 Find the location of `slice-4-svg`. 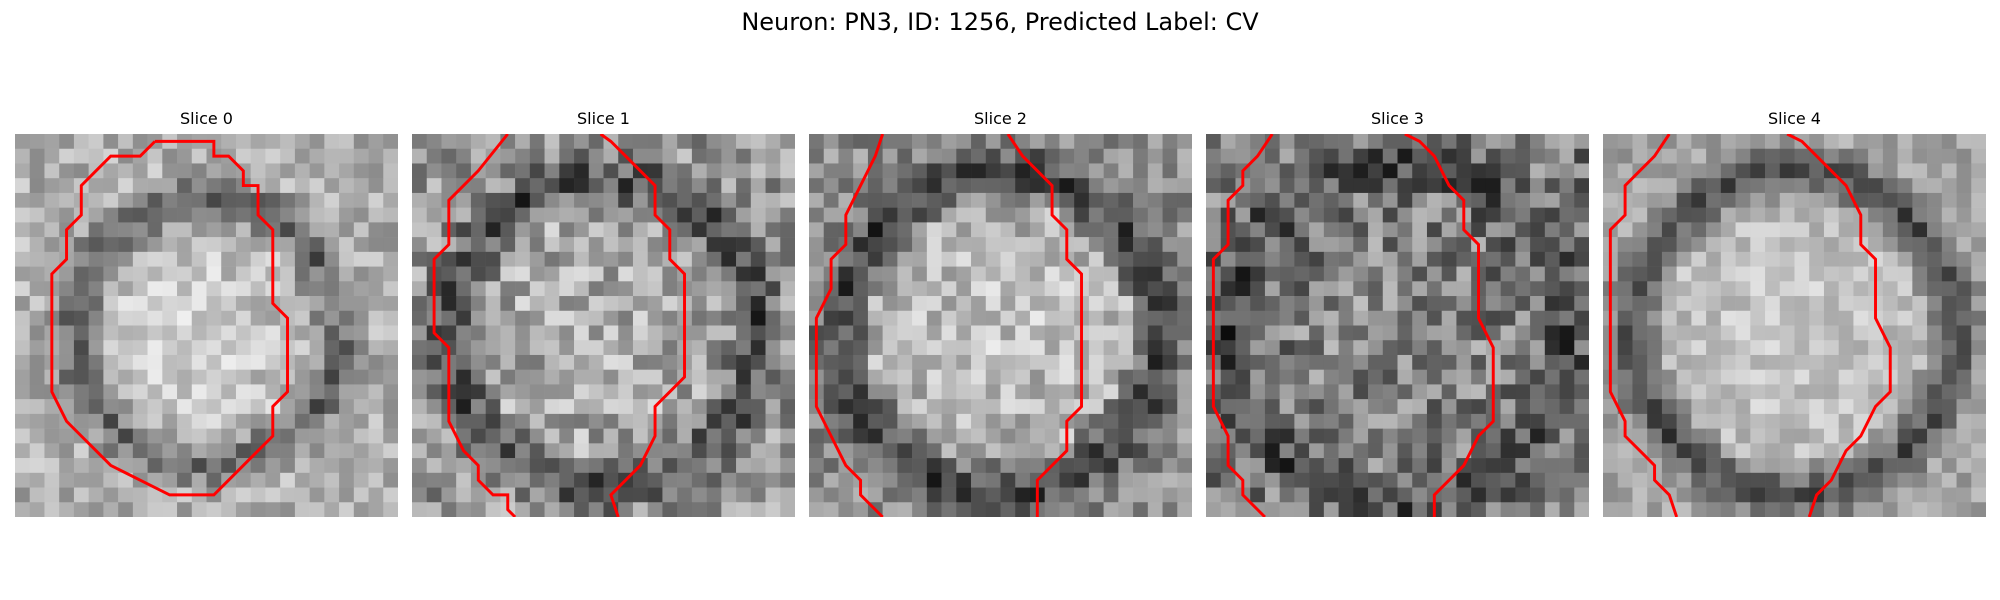

slice-4-svg is located at coordinates (1794, 325).